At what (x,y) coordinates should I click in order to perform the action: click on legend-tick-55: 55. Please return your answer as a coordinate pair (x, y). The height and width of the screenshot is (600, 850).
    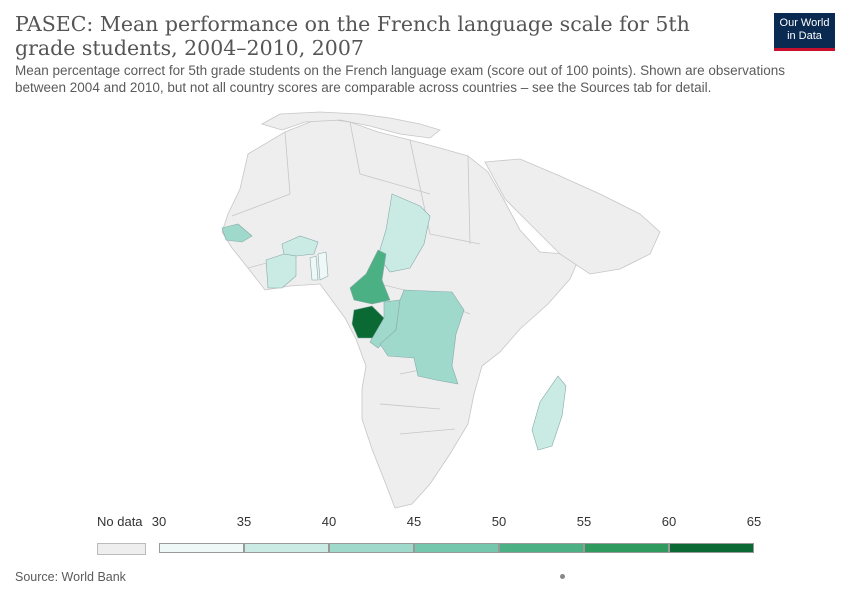
    Looking at the image, I should click on (584, 521).